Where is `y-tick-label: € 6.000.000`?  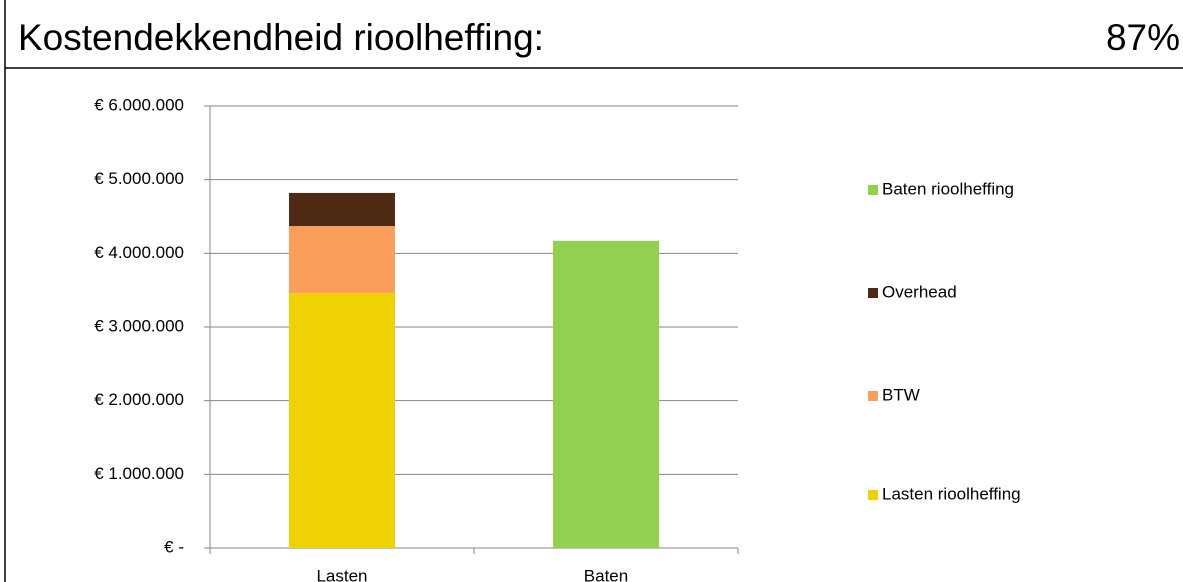
y-tick-label: € 6.000.000 is located at coordinates (139, 104).